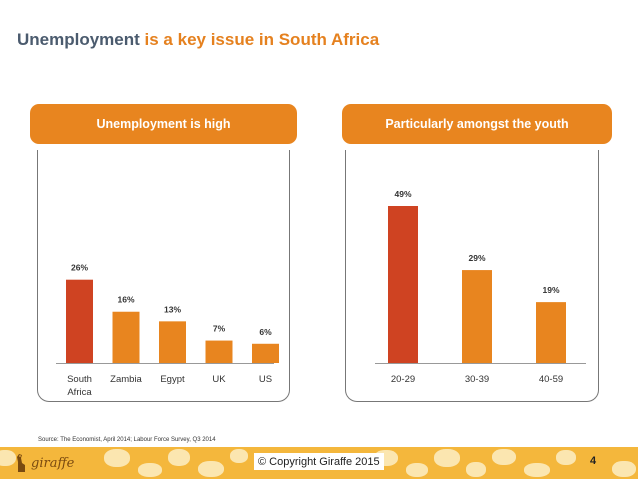 Image resolution: width=638 pixels, height=479 pixels. Describe the element at coordinates (78, 39) in the screenshot. I see `title-part-1: Unemployment` at that location.